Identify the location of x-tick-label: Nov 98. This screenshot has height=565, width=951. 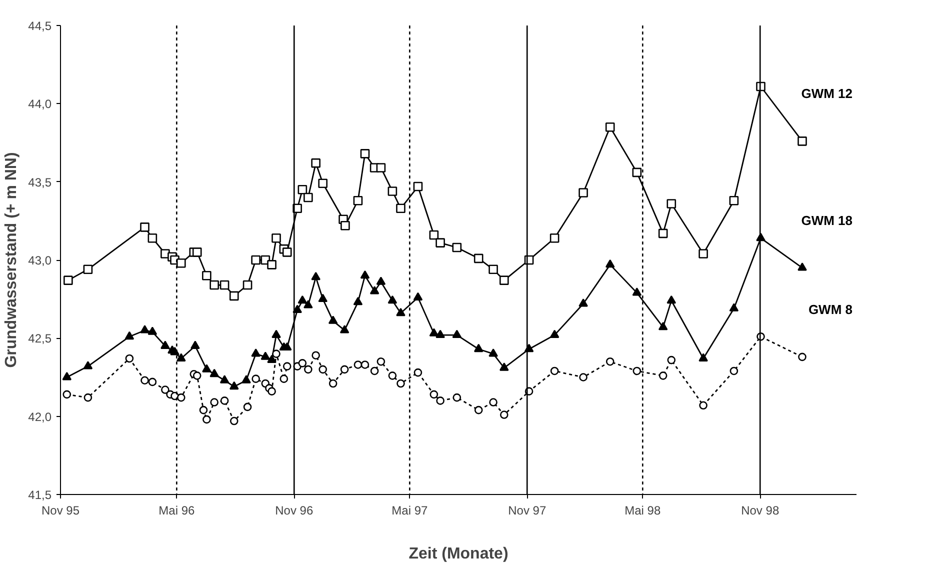
(760, 511).